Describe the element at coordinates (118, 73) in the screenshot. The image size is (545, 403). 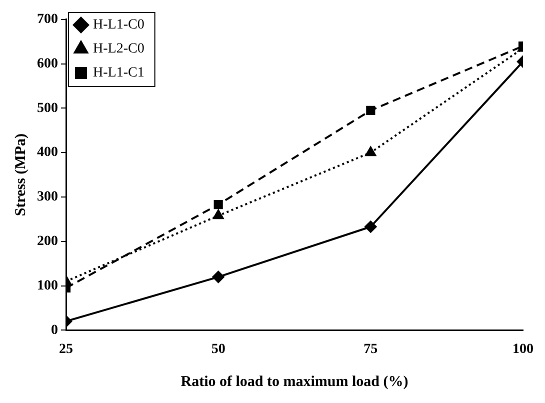
I see `legend-label: H-L1-C1` at that location.